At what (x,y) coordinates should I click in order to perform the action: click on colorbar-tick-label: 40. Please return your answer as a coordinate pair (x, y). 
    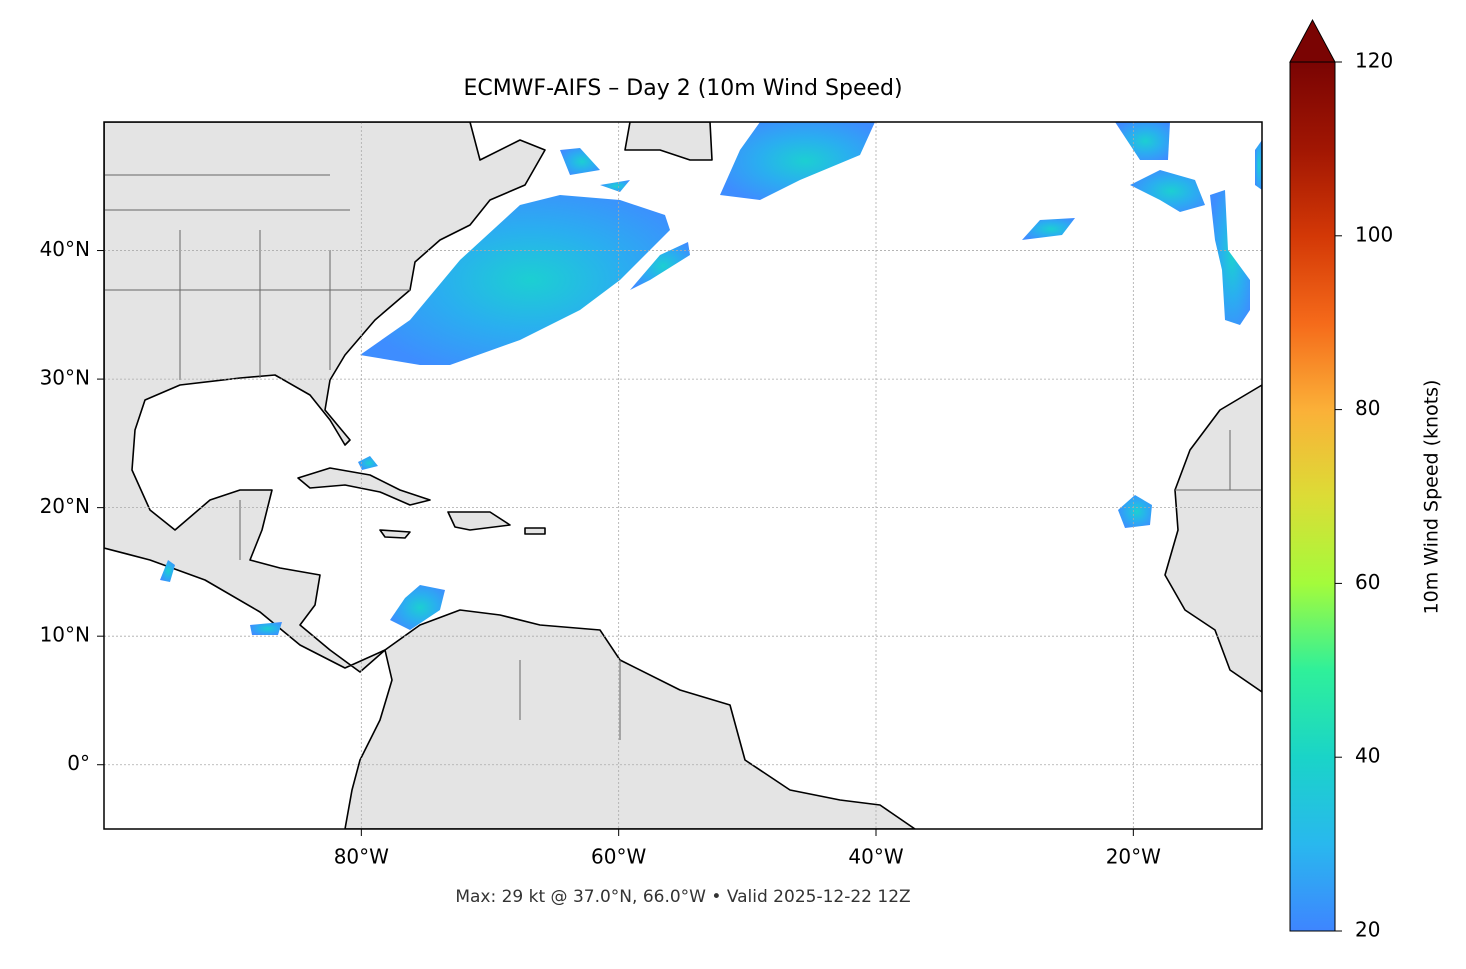
    Looking at the image, I should click on (1367, 756).